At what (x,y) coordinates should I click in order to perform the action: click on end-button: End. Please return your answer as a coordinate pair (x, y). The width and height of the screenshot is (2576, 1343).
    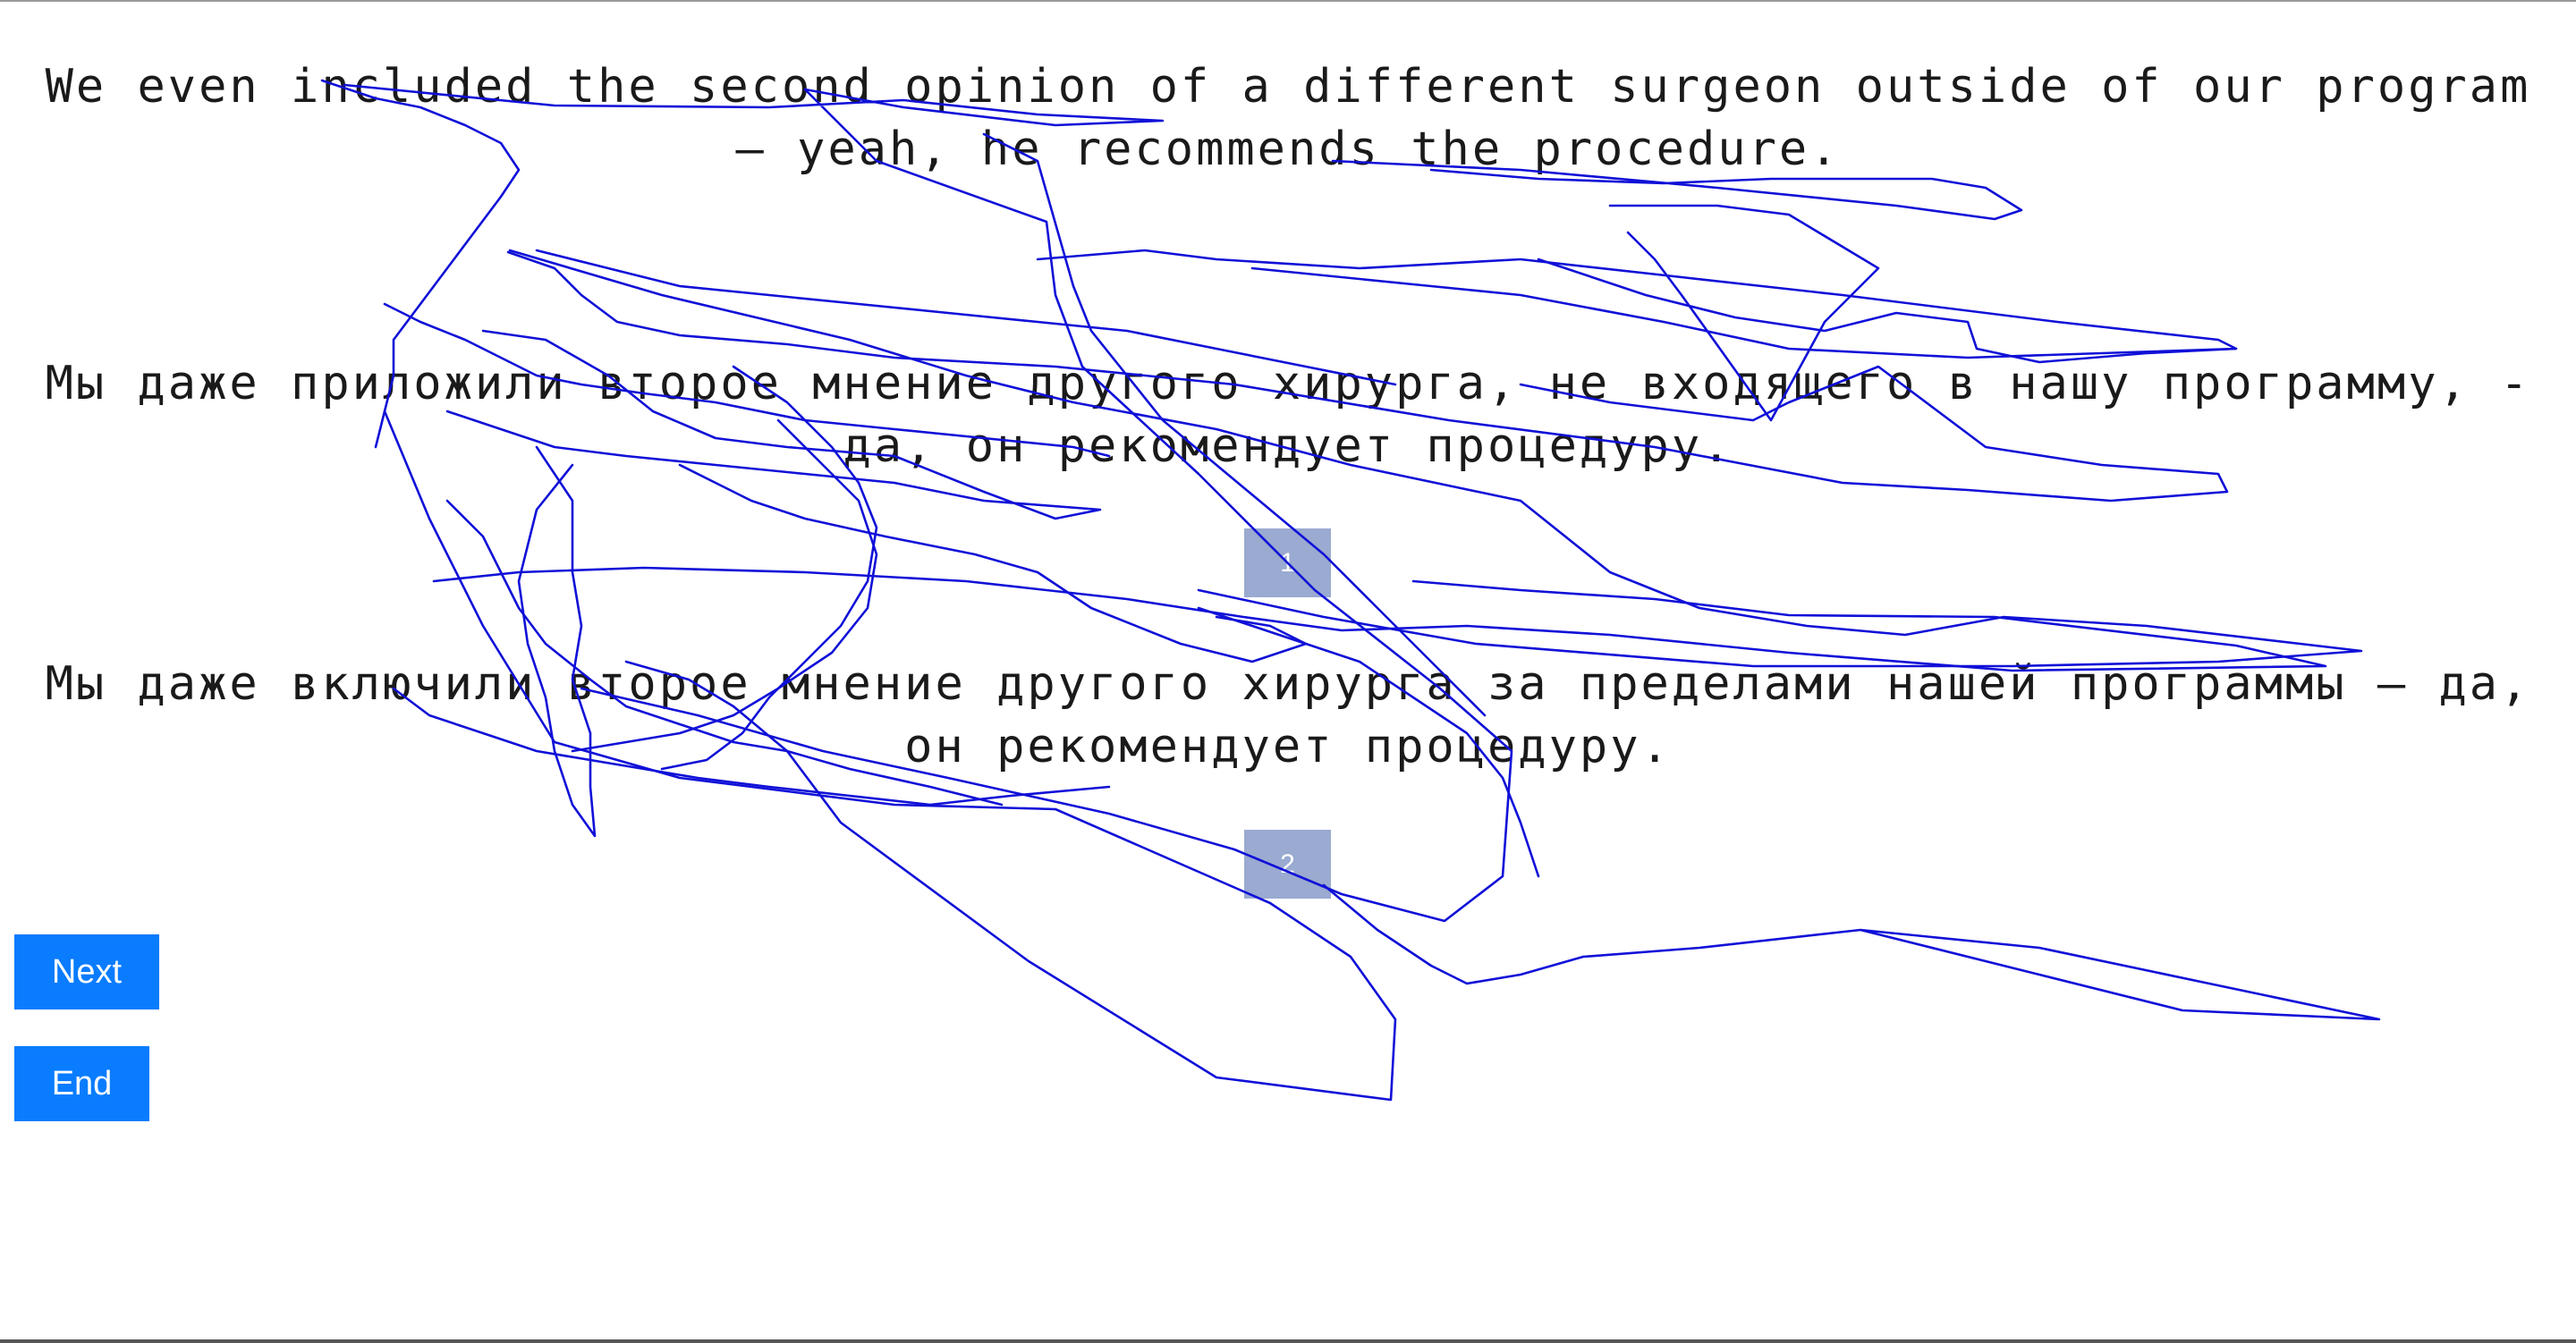
    Looking at the image, I should click on (81, 1083).